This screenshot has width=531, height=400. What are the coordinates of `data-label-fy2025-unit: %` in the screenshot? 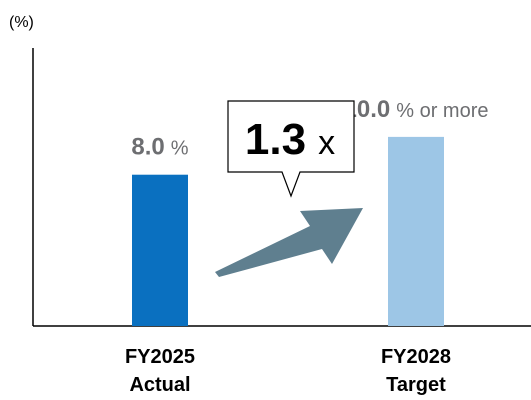 It's located at (180, 149).